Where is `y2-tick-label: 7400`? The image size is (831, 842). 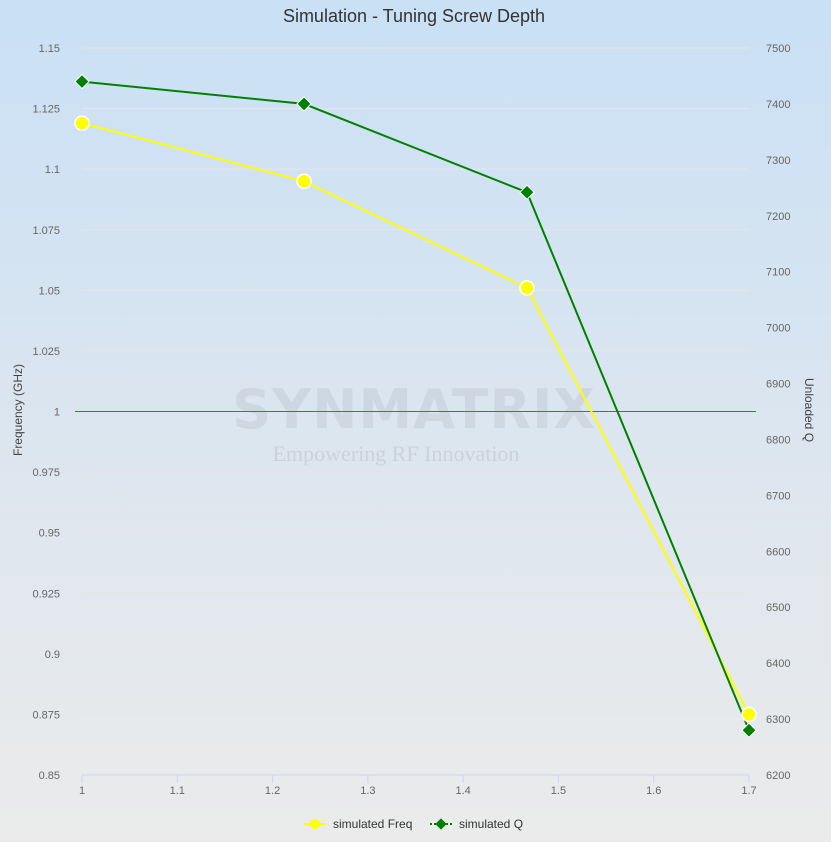
y2-tick-label: 7400 is located at coordinates (778, 105).